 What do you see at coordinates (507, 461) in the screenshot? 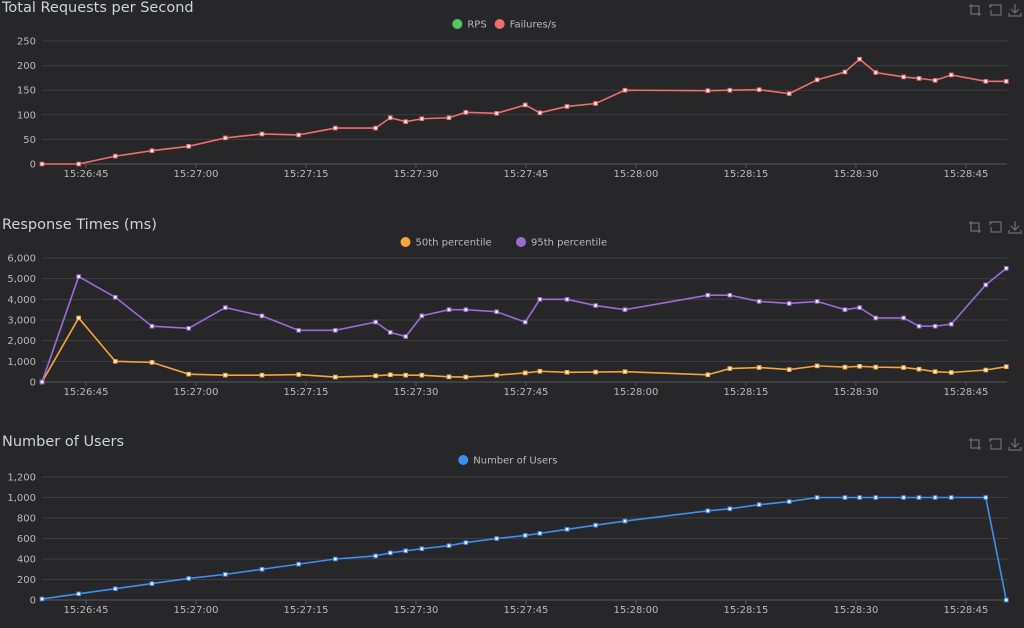
I see `legend-item: Number of Users` at bounding box center [507, 461].